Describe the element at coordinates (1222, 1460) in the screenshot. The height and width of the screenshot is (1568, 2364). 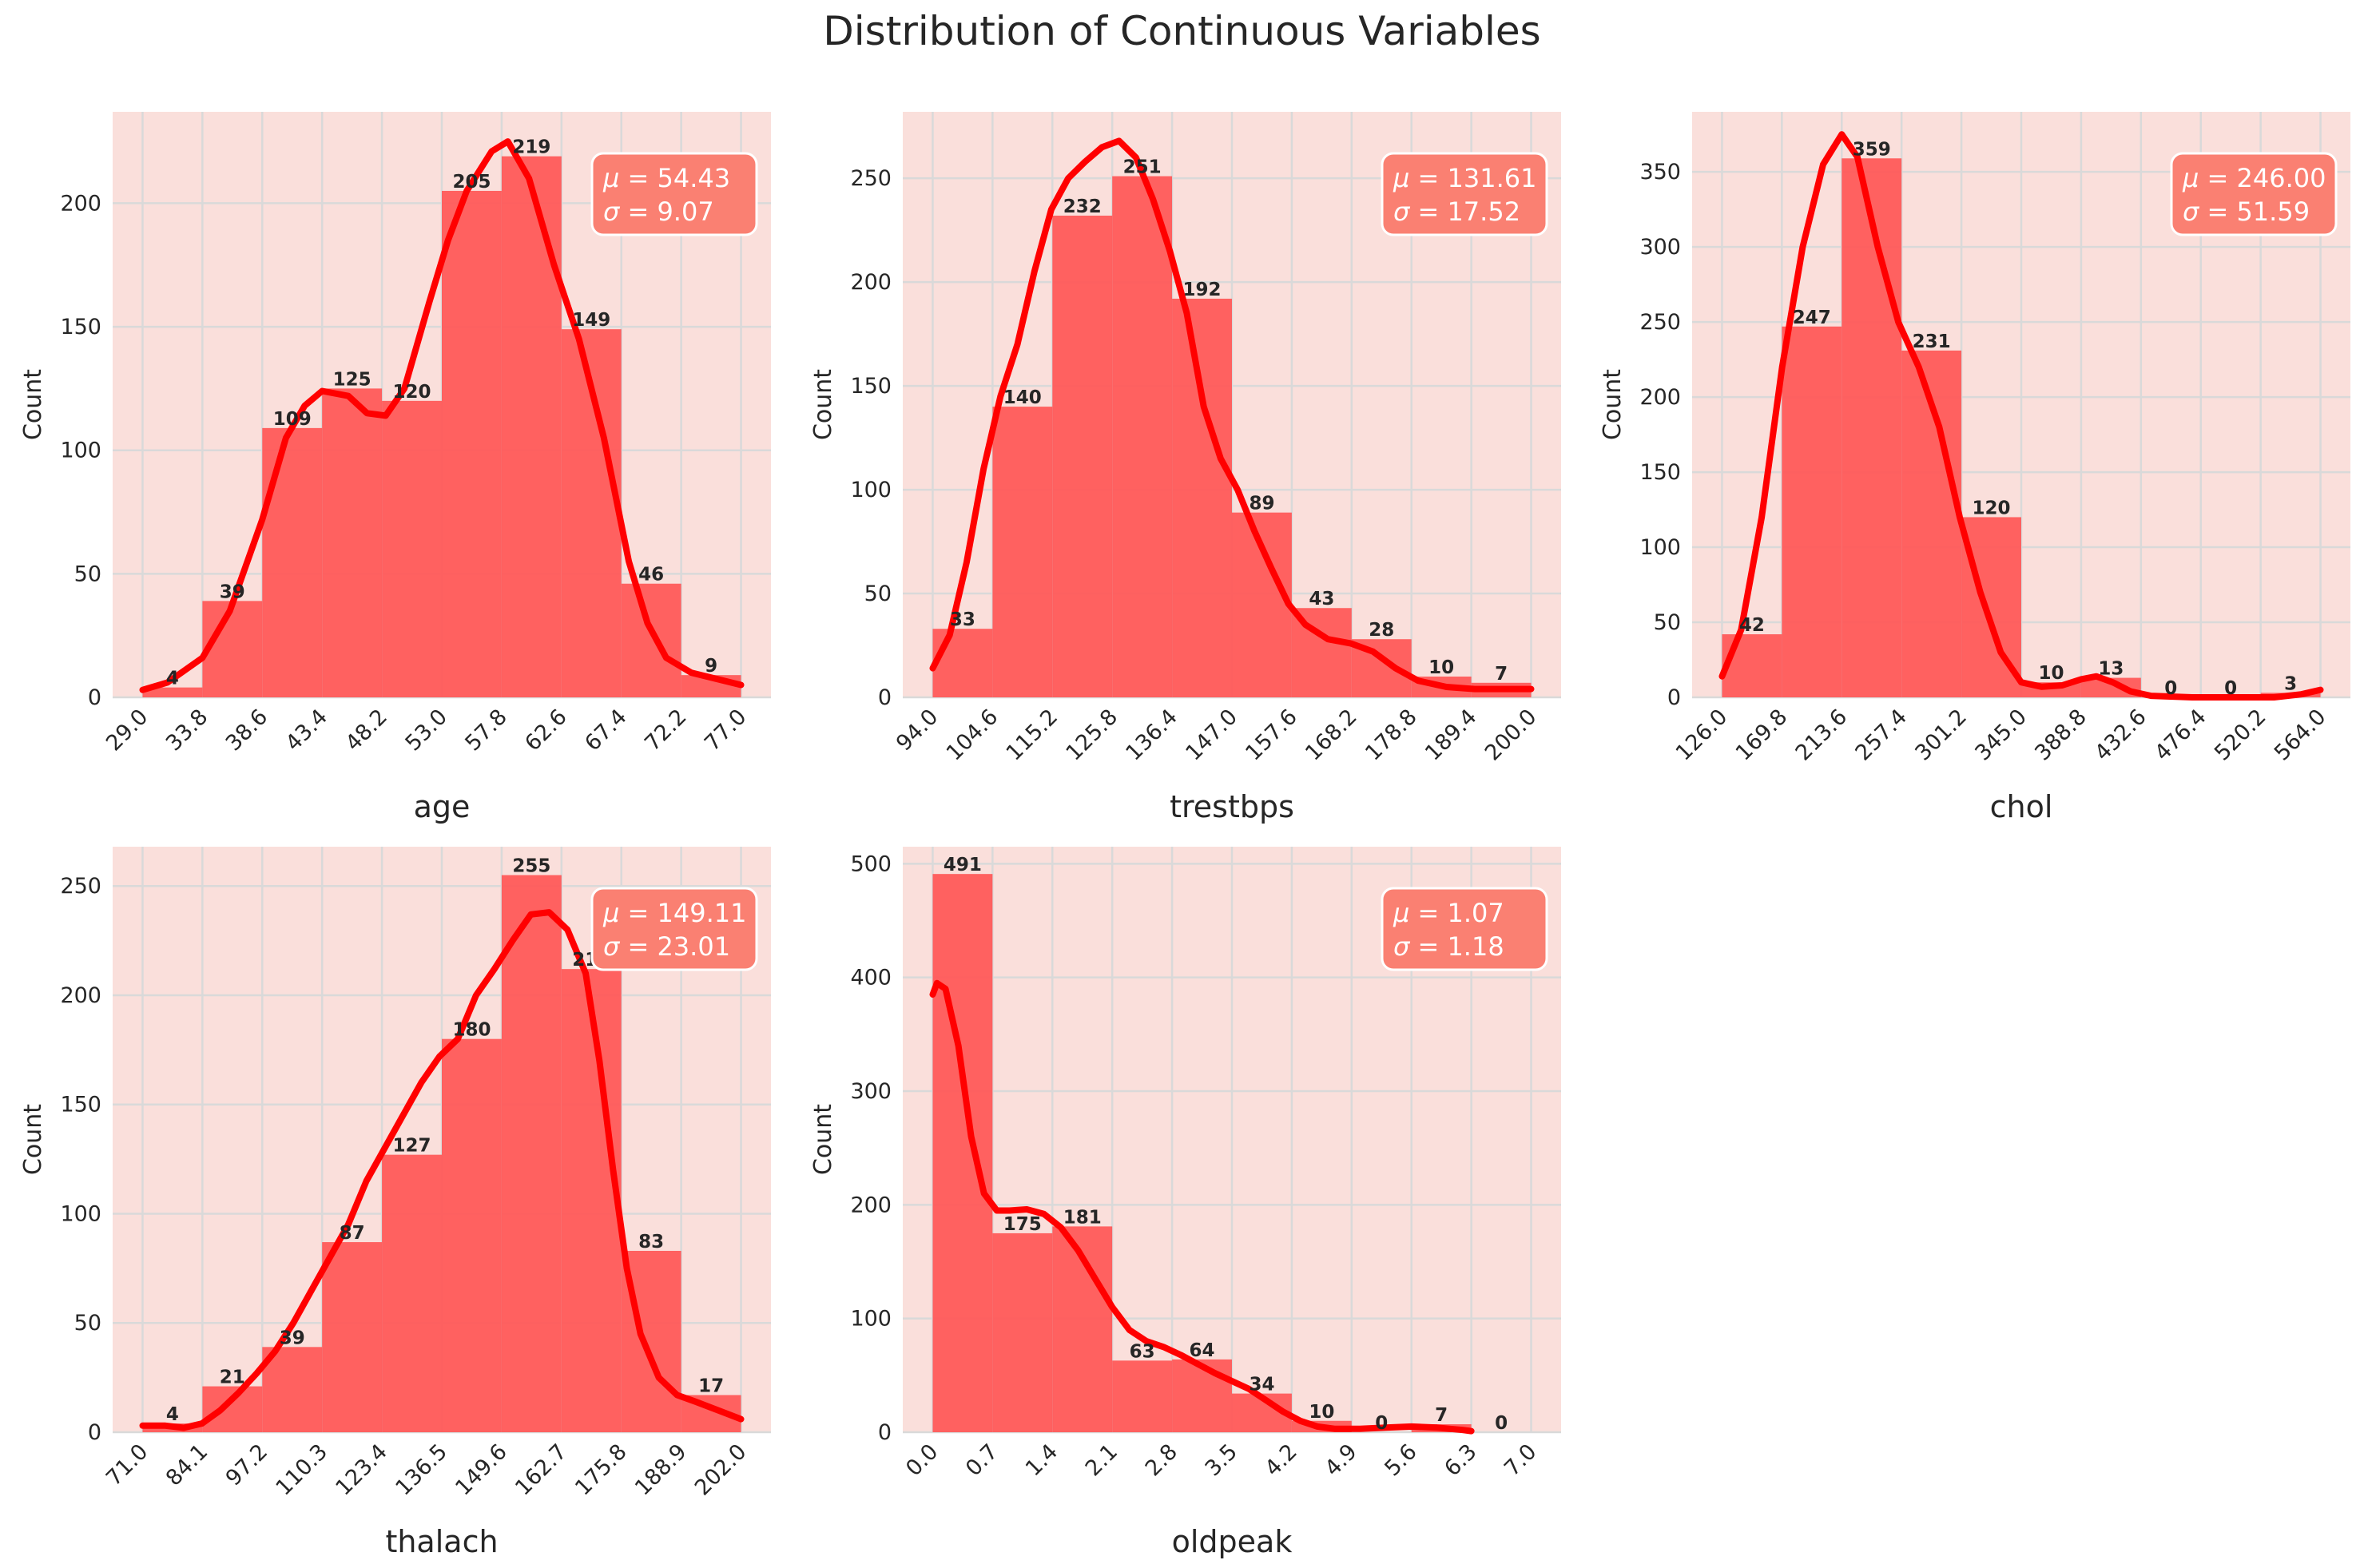
I see `chart-oldpeak-xtick-5: 3.5` at that location.